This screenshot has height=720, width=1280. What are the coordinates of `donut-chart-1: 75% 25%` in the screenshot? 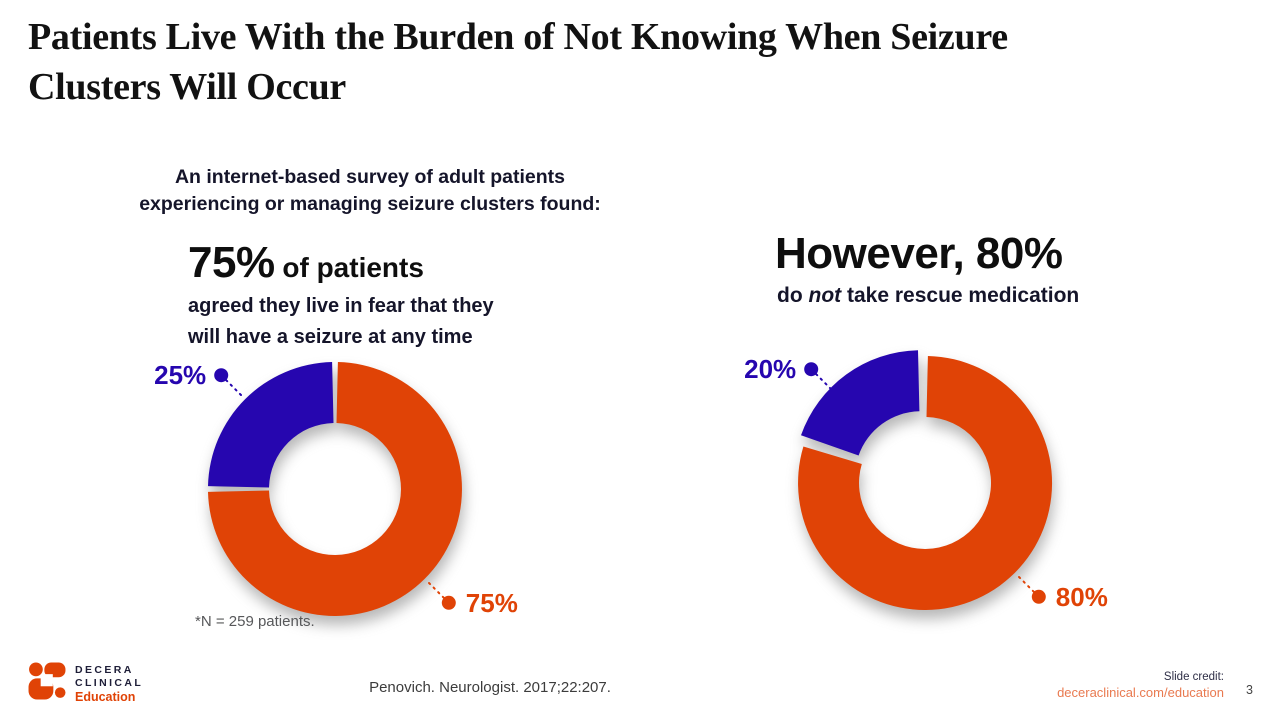 It's located at (336, 489).